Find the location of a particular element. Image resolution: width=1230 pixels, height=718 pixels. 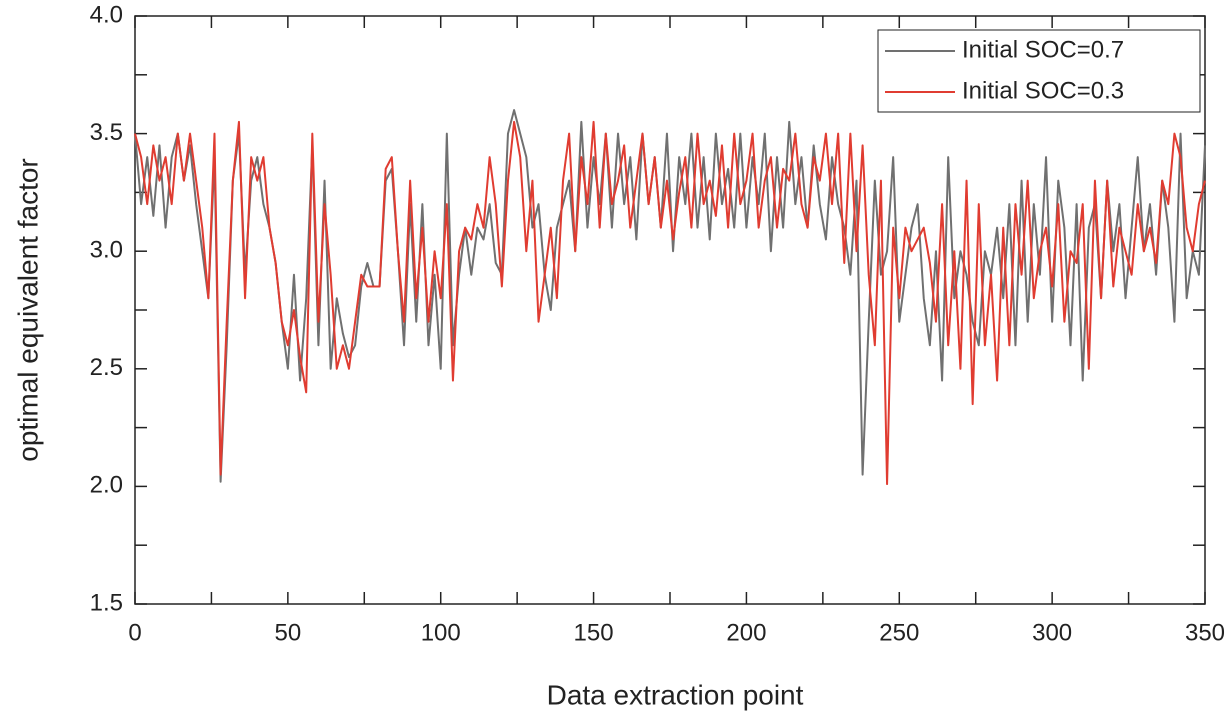

legend-label: Initial SOC=0.3 is located at coordinates (1043, 90).